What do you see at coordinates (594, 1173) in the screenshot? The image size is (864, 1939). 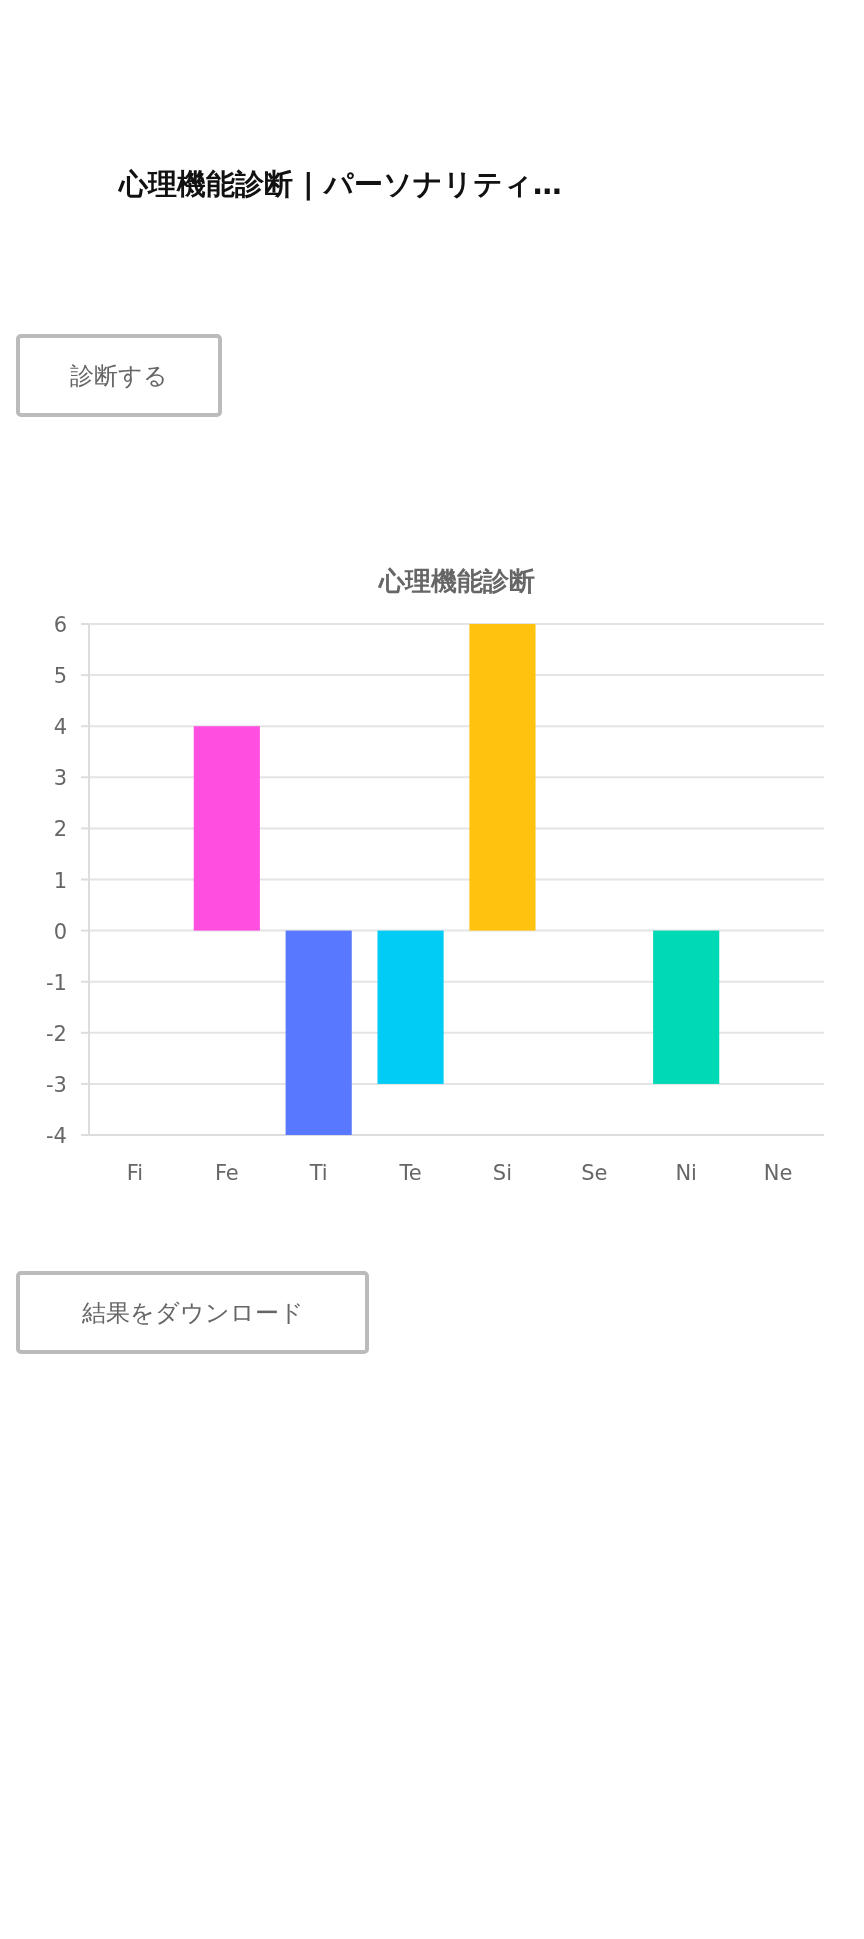 I see `x-tick-label: Se` at bounding box center [594, 1173].